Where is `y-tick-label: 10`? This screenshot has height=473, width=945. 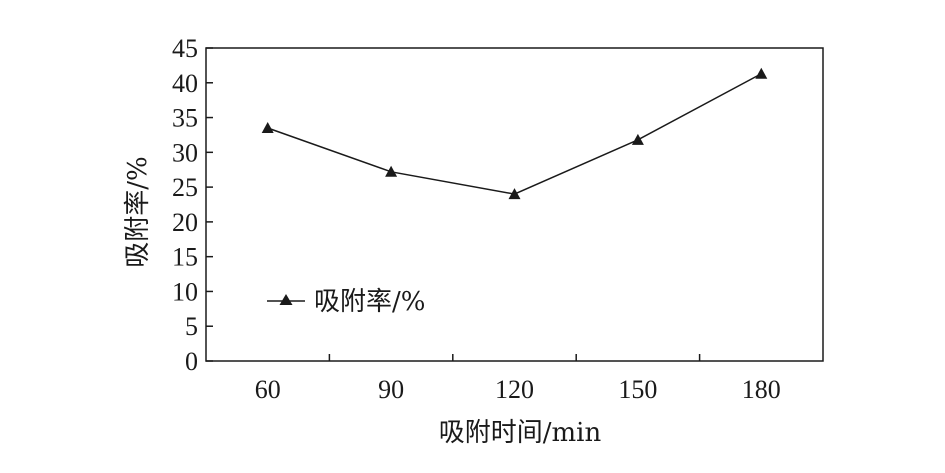
y-tick-label: 10 is located at coordinates (185, 291).